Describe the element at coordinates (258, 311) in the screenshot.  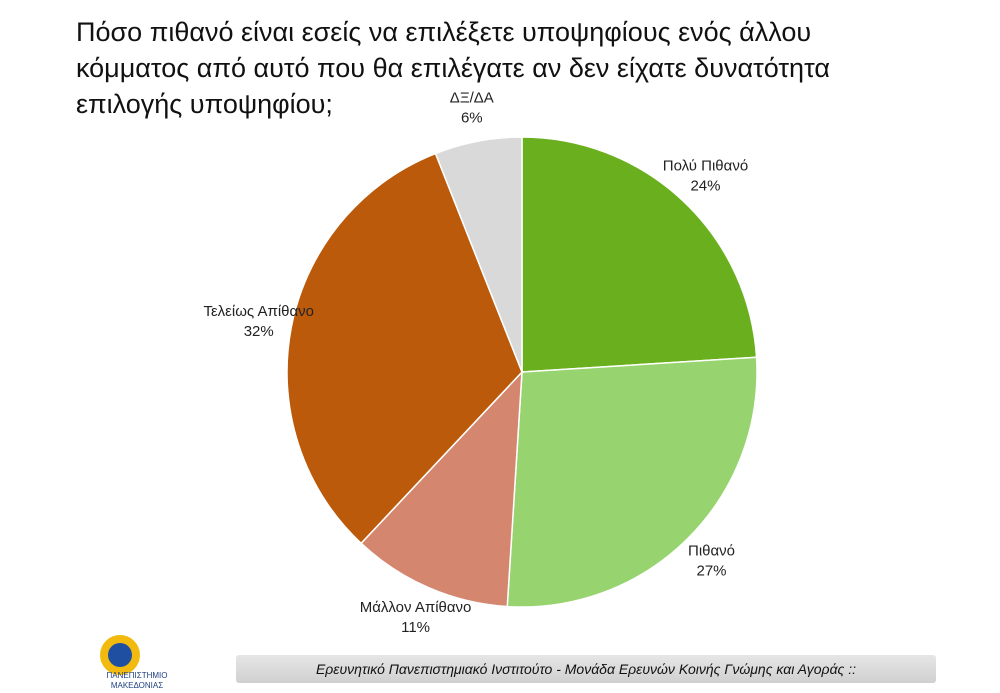
I see `slice-label: Τελείως Απίθανο` at that location.